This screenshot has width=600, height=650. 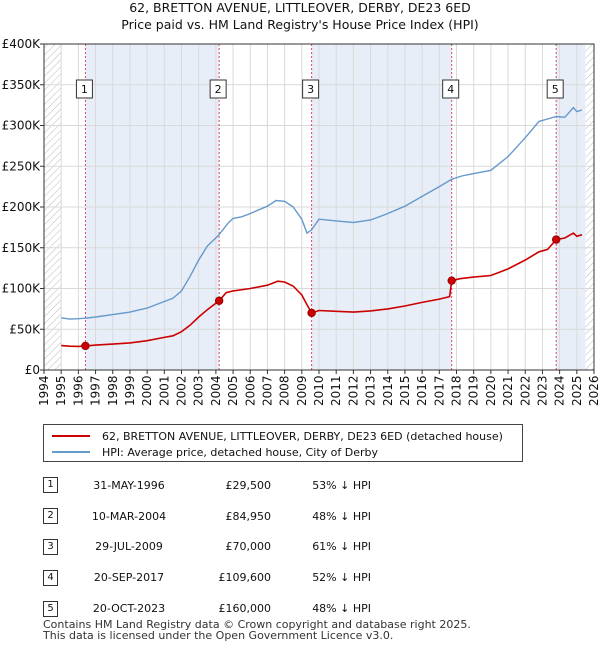 I want to click on sale-number-badge: 5, so click(x=50, y=608).